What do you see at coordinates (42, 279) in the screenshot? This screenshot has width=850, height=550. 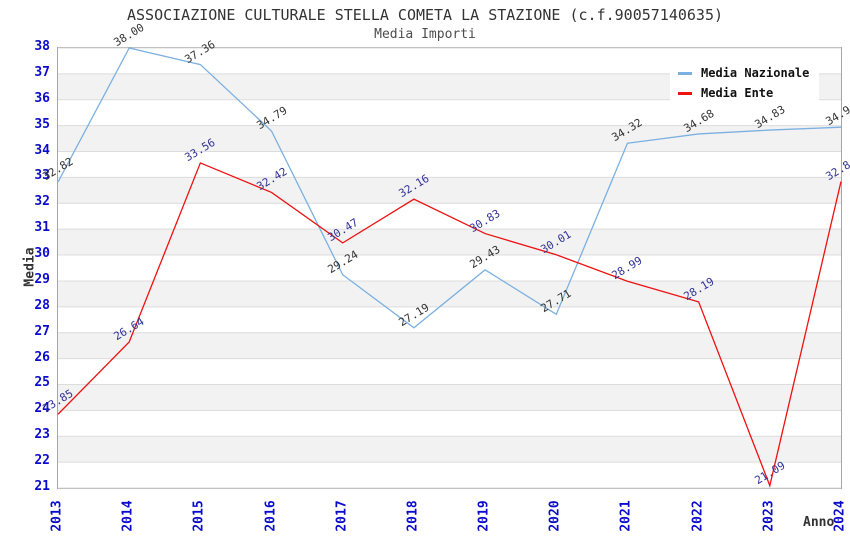 I see `y-tick-label: 29` at bounding box center [42, 279].